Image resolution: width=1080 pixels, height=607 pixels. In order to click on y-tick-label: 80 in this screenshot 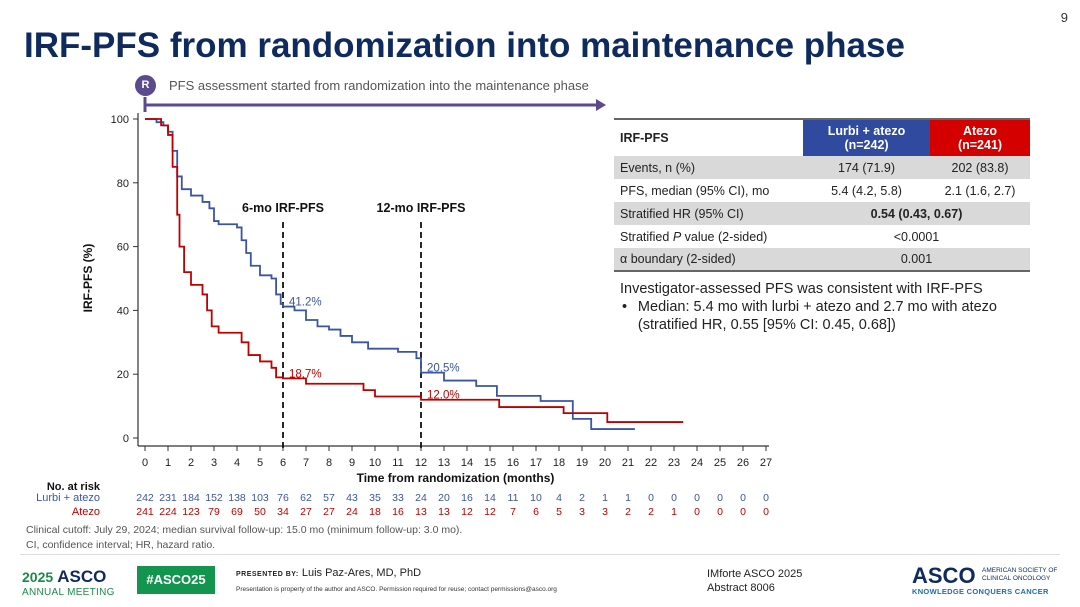, I will do `click(123, 184)`.